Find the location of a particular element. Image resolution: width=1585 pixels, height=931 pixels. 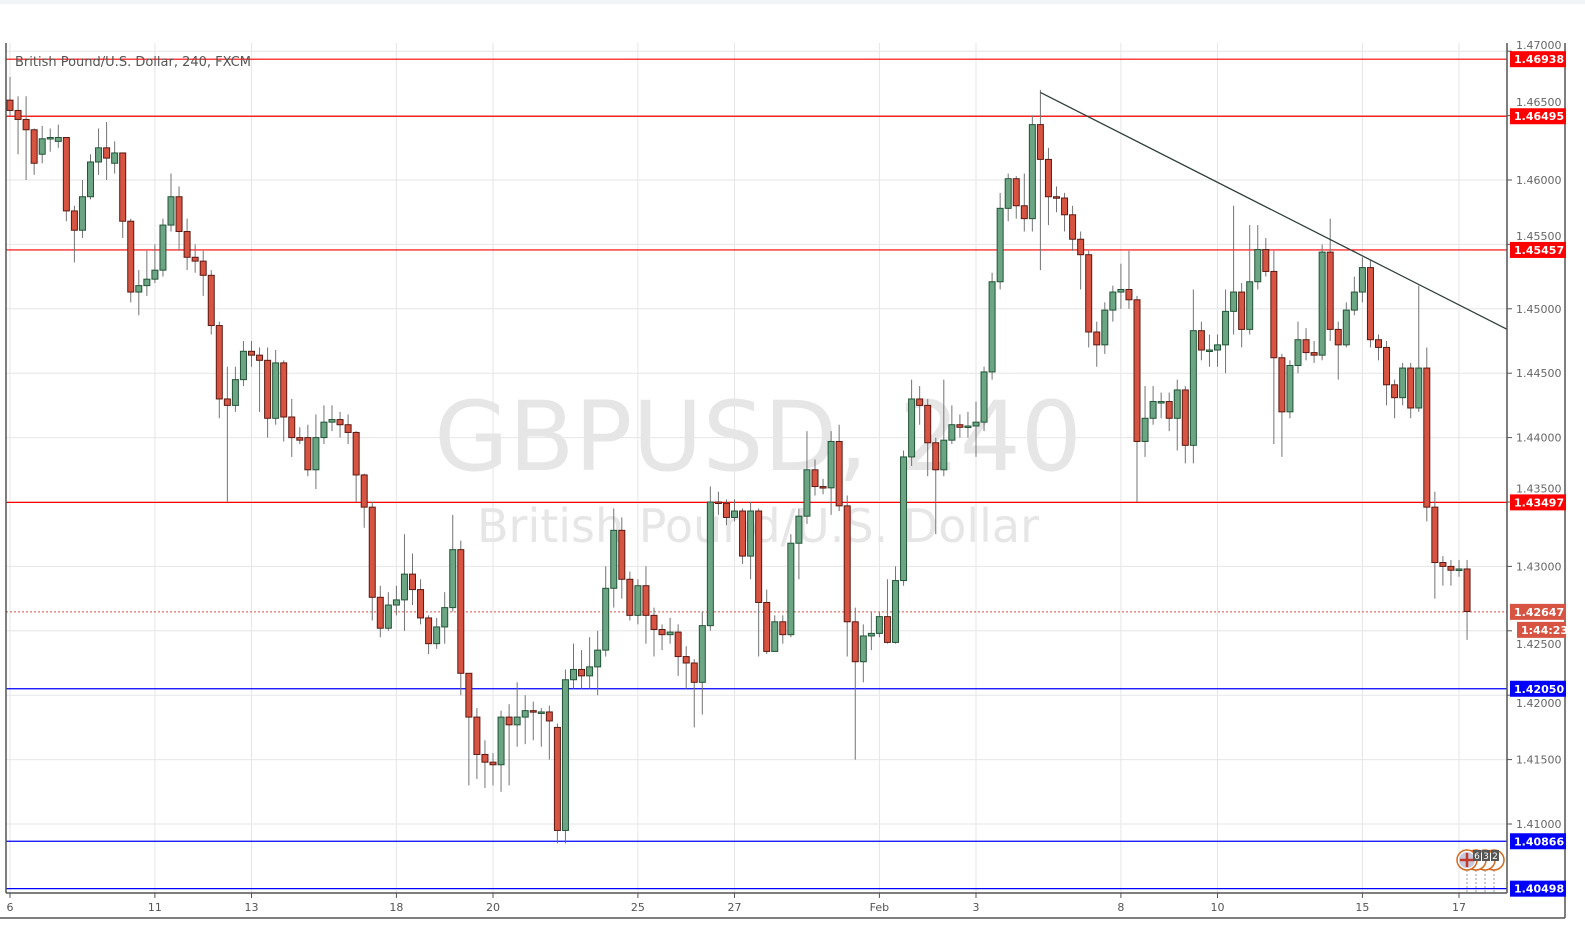

price-tick-label: 1.46500 is located at coordinates (1539, 102).